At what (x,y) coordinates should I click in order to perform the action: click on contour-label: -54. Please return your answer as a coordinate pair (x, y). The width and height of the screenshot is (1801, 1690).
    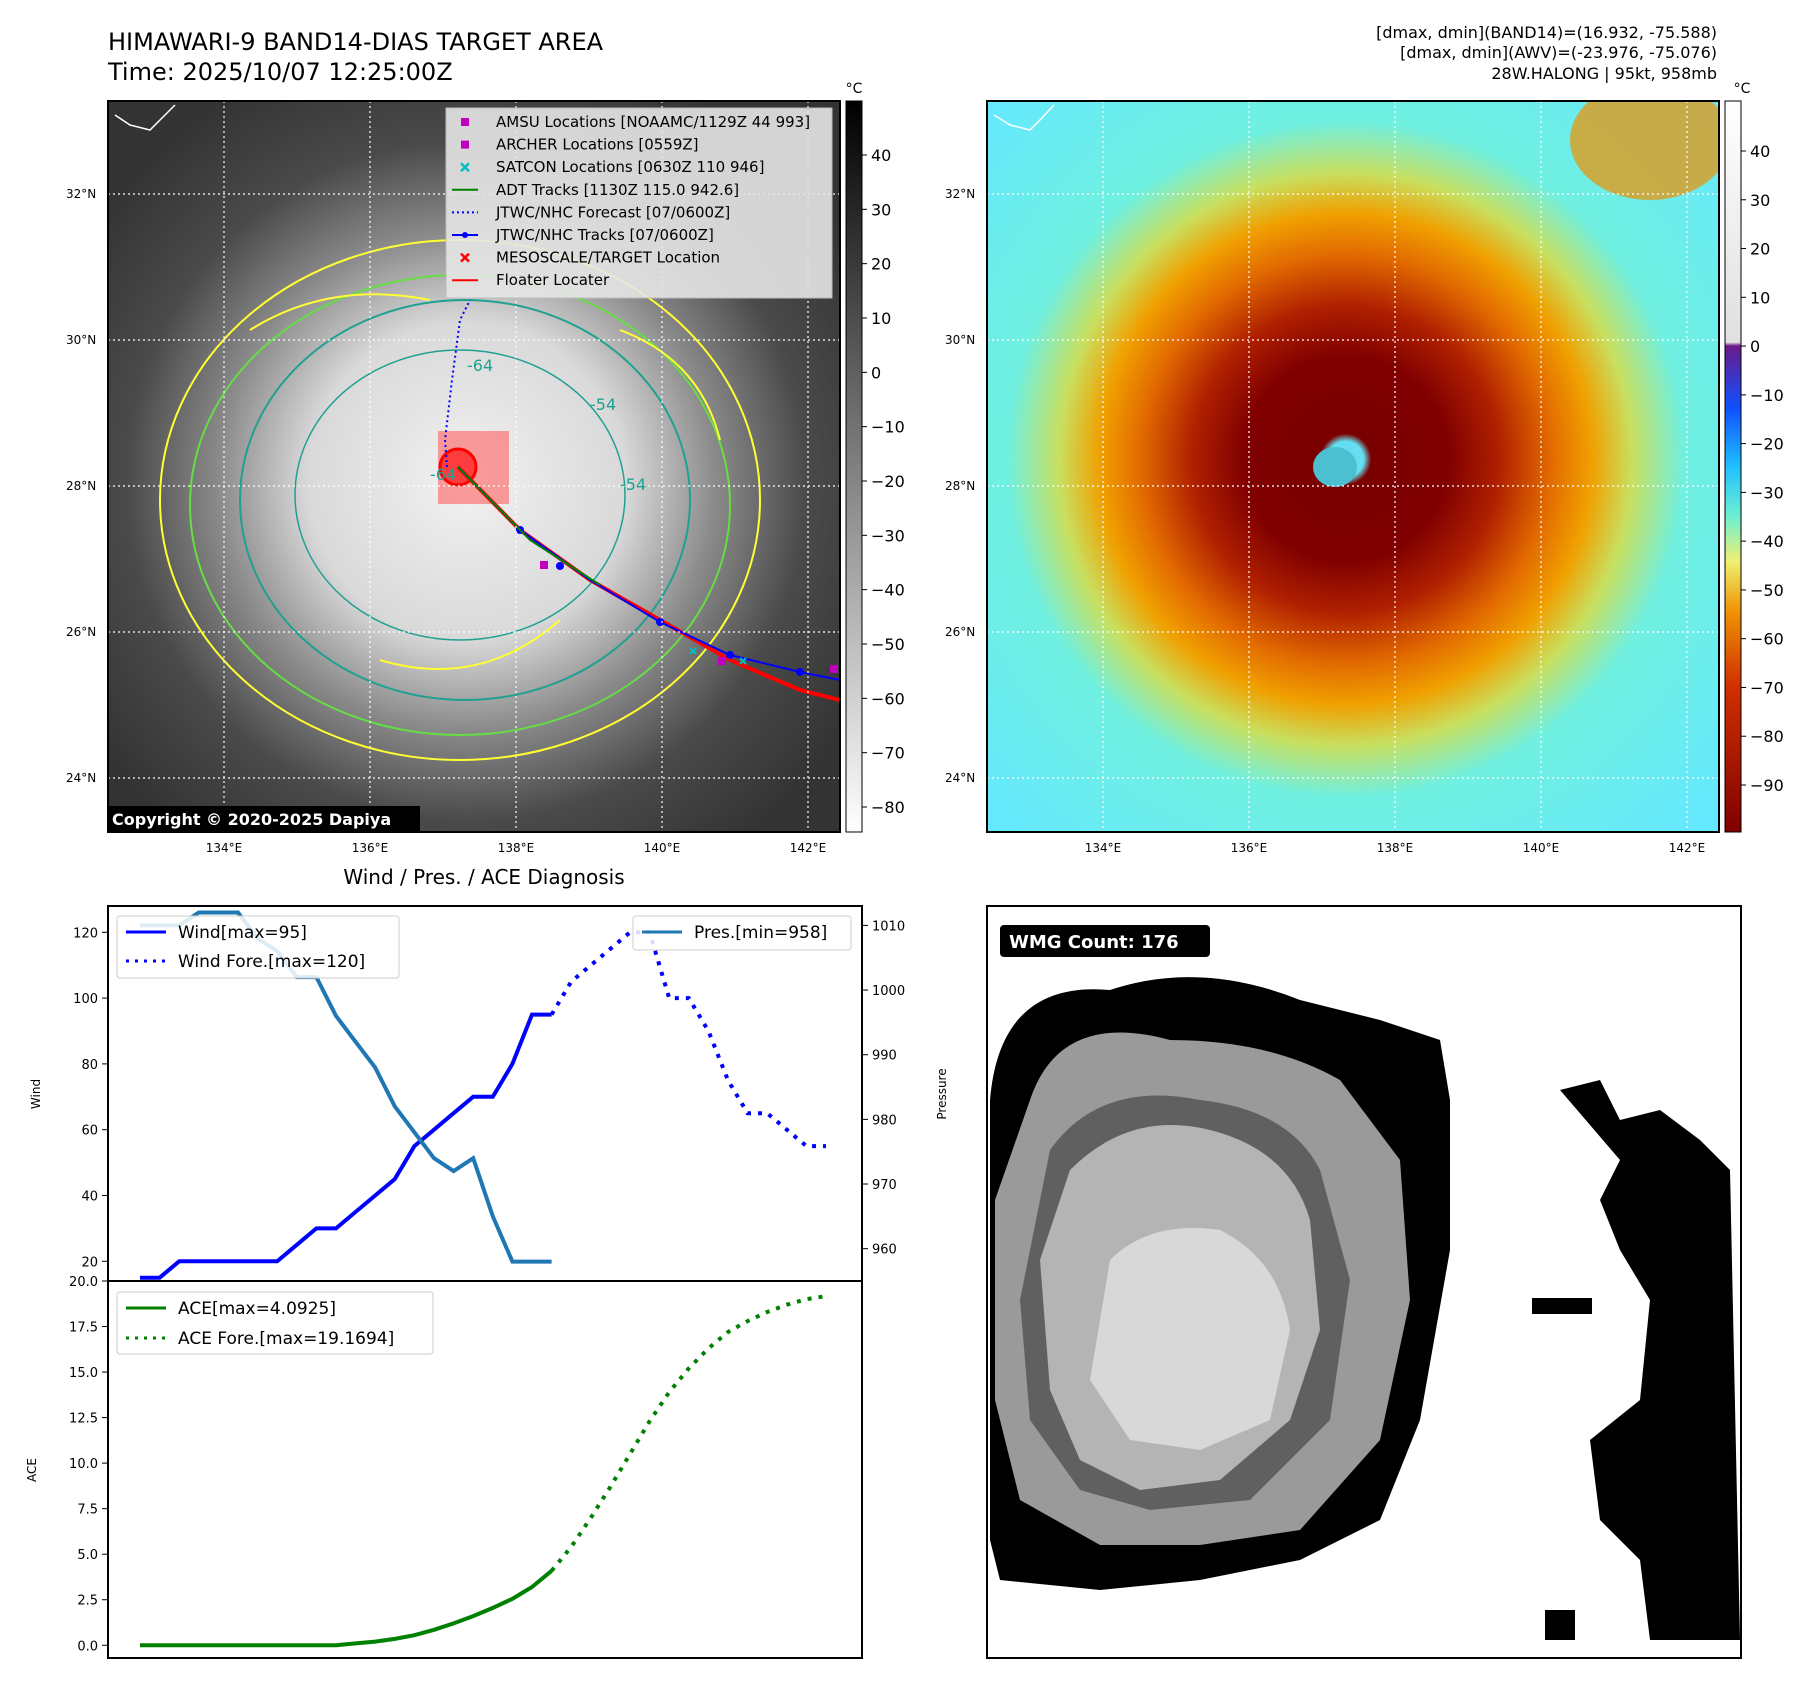
    Looking at the image, I should click on (603, 404).